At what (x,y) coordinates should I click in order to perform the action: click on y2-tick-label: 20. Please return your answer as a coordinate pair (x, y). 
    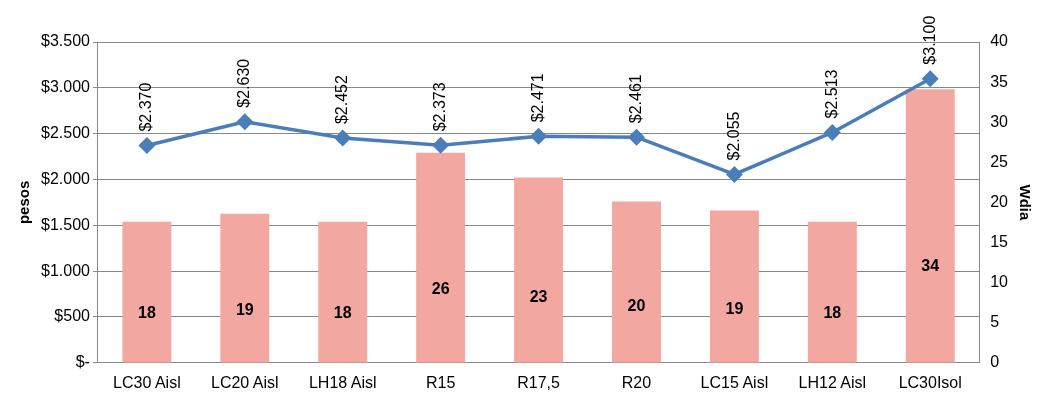
    Looking at the image, I should click on (999, 201).